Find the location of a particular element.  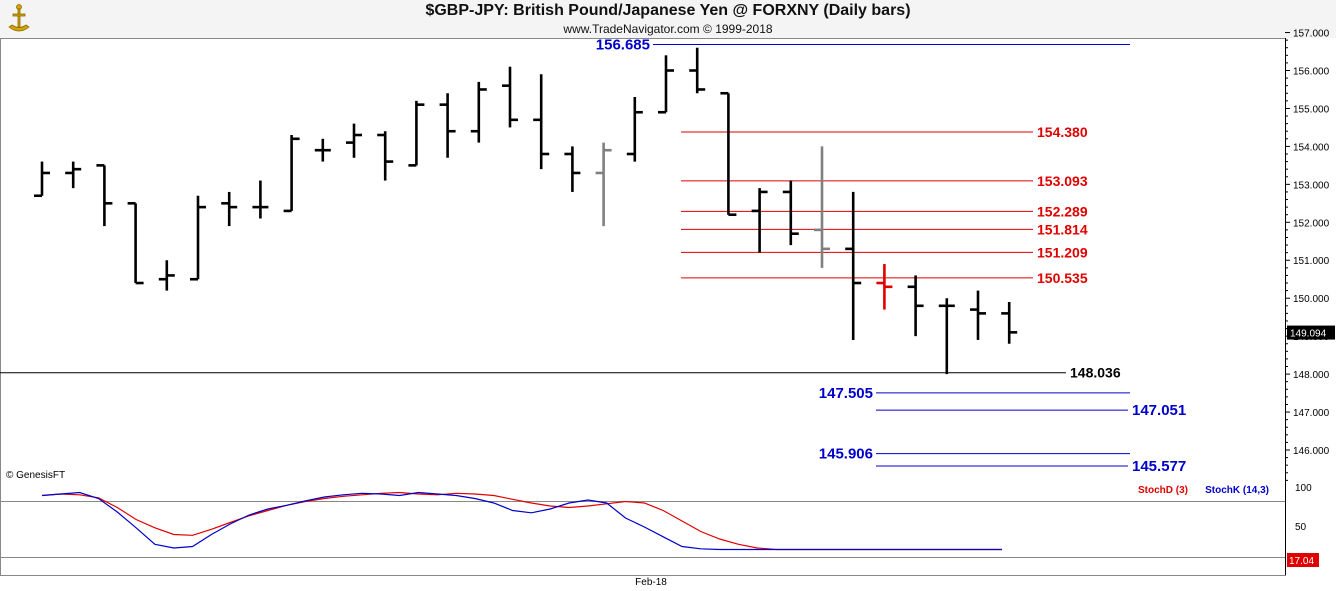

price-tick-label: 151.000 is located at coordinates (1311, 261).